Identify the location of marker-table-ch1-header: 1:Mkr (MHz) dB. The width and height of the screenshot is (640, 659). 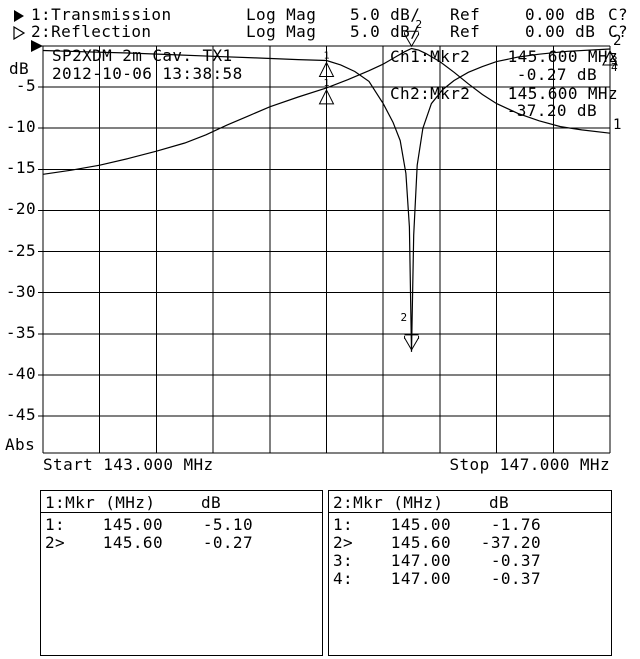
(181, 502).